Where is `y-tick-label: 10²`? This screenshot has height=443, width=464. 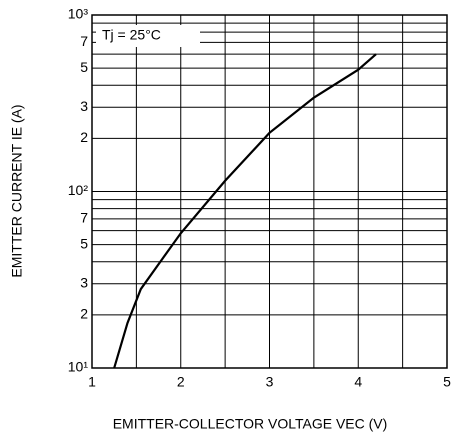
y-tick-label: 10² is located at coordinates (78, 190).